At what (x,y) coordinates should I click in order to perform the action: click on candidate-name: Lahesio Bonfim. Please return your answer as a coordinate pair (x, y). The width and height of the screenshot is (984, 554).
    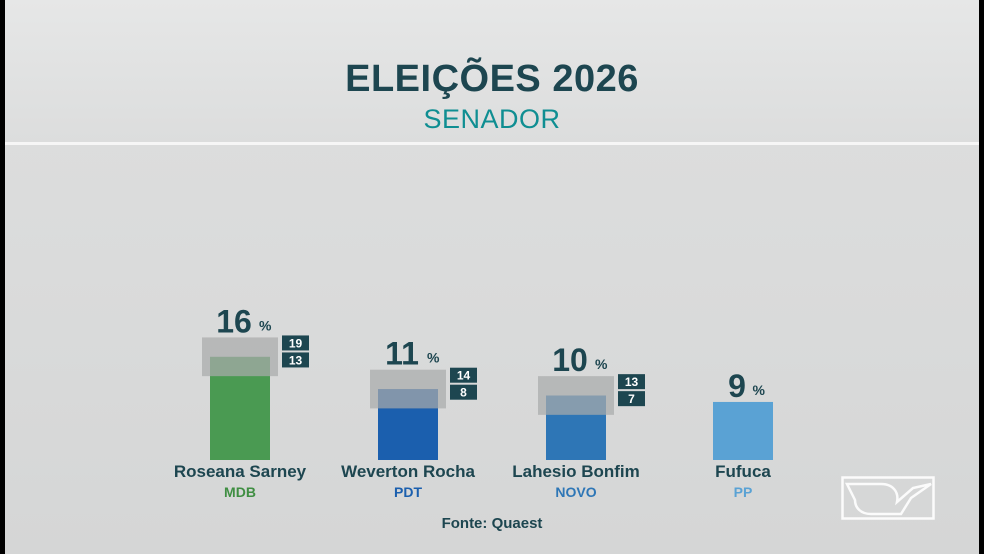
    Looking at the image, I should click on (576, 471).